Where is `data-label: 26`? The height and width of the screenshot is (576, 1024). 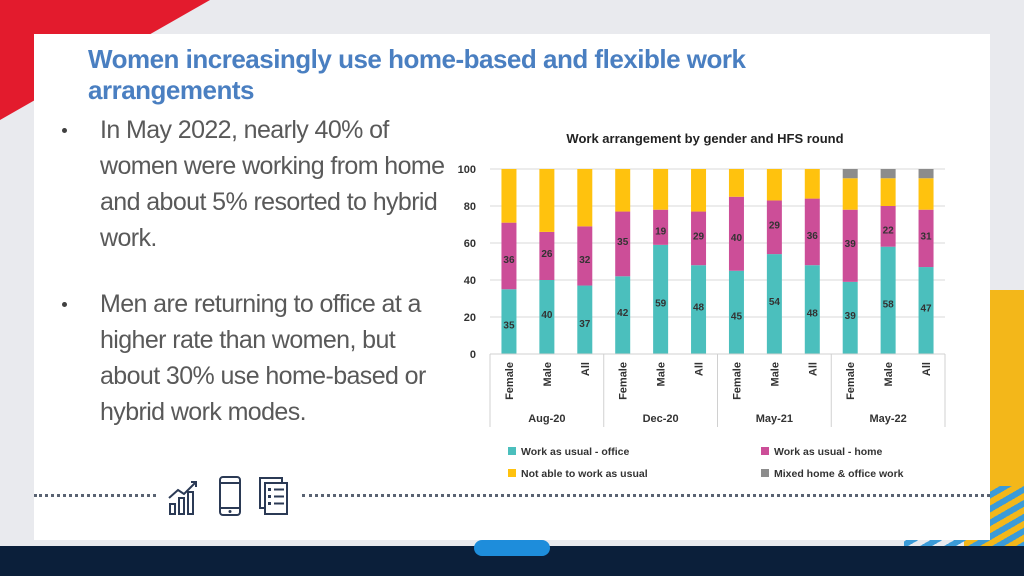
data-label: 26 is located at coordinates (547, 254).